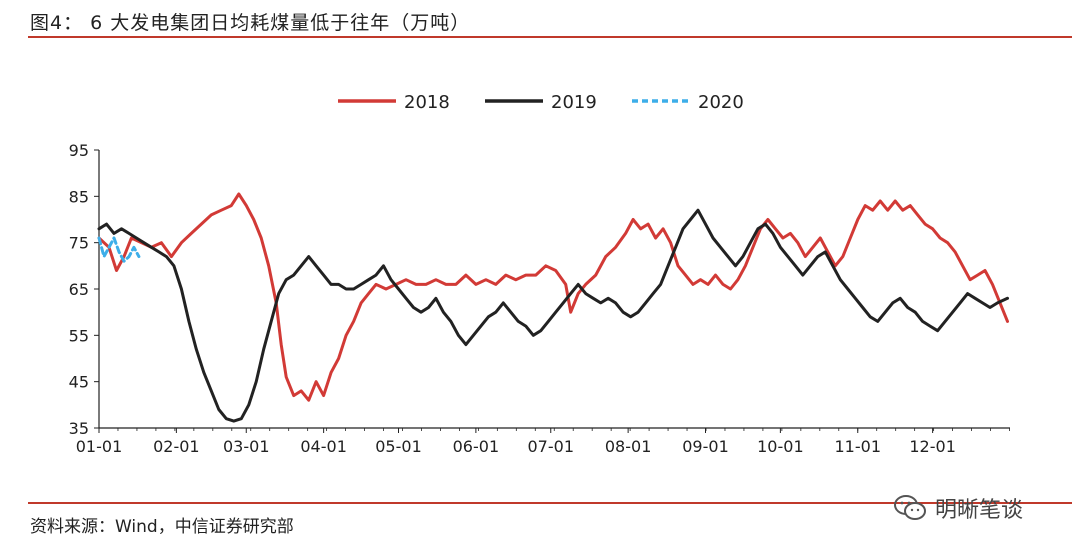  What do you see at coordinates (79, 196) in the screenshot?
I see `y-tick-label: 85` at bounding box center [79, 196].